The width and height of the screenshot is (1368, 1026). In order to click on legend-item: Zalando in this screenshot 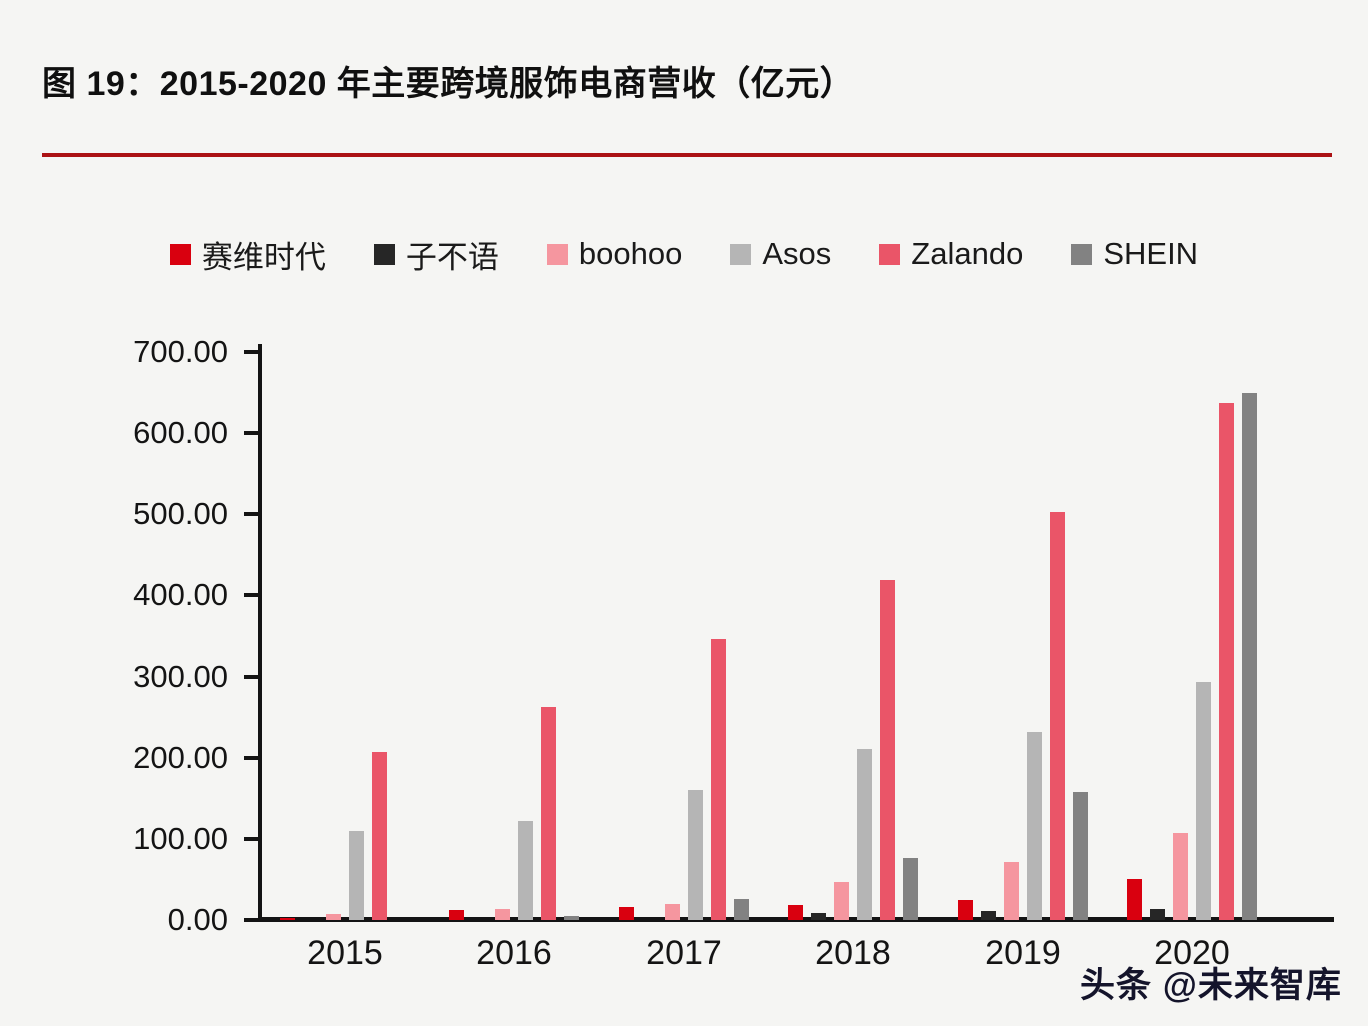, I will do `click(951, 254)`.